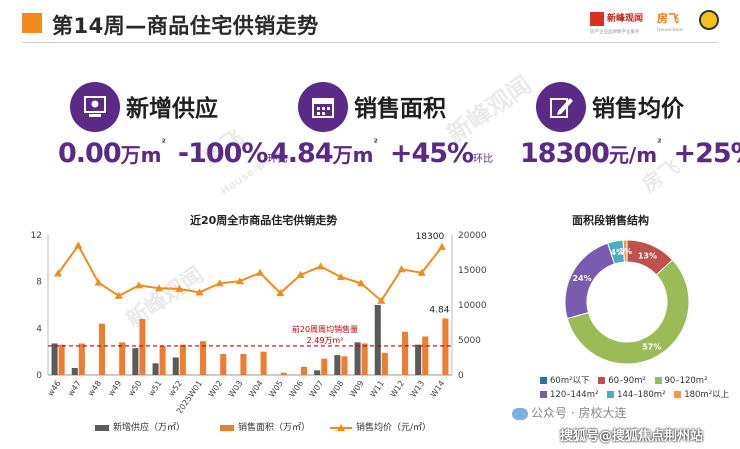 This screenshot has height=449, width=740. I want to click on y-left-tick-label: 0, so click(39, 376).